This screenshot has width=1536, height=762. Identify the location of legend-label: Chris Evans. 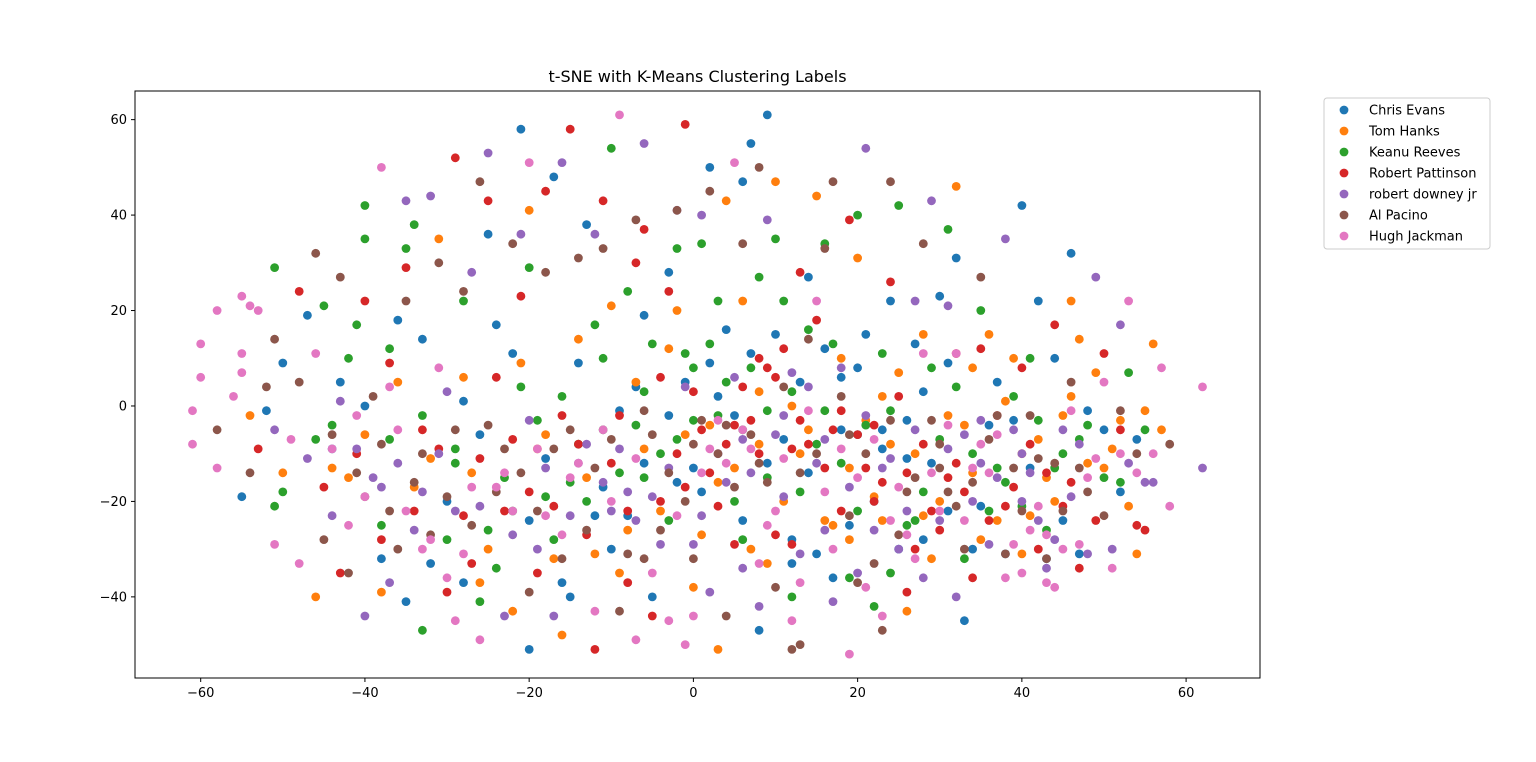
(1407, 111).